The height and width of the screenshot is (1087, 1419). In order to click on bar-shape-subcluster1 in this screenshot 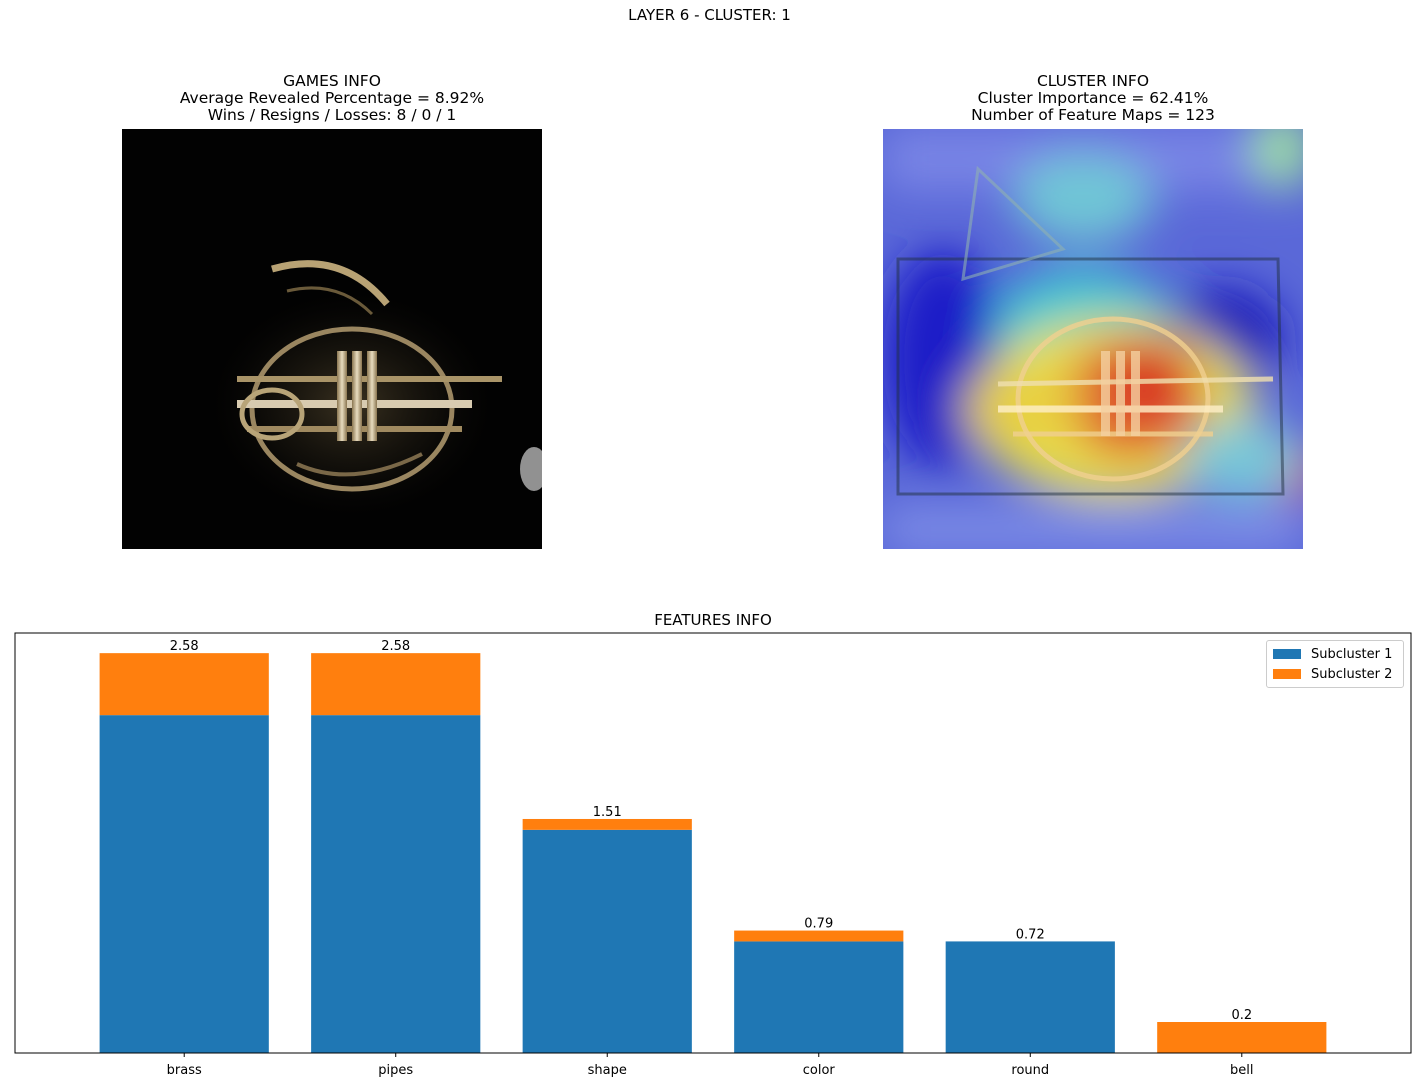, I will do `click(607, 941)`.